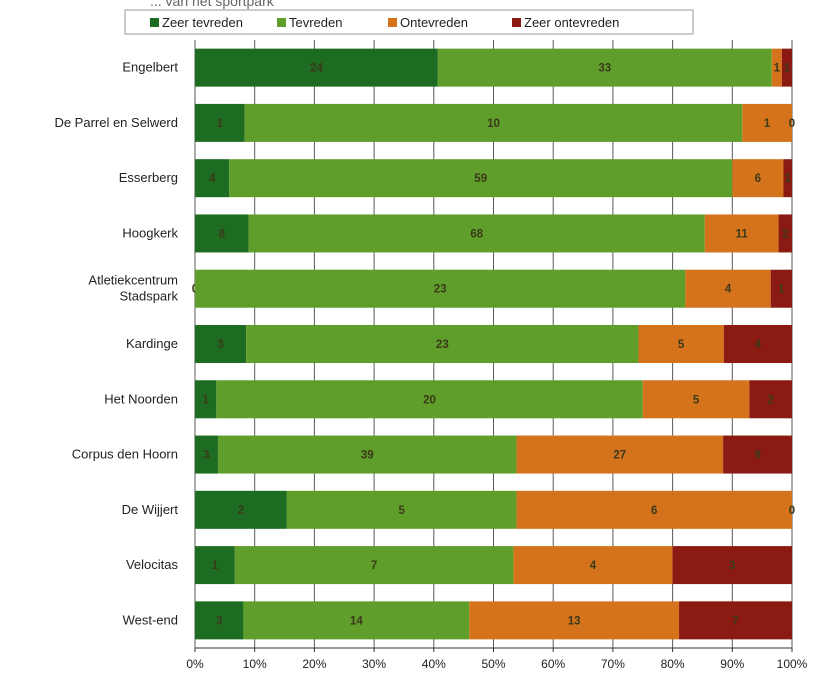 Image resolution: width=815 pixels, height=673 pixels. Describe the element at coordinates (195, 664) in the screenshot. I see `x-tick-label: 0%` at that location.